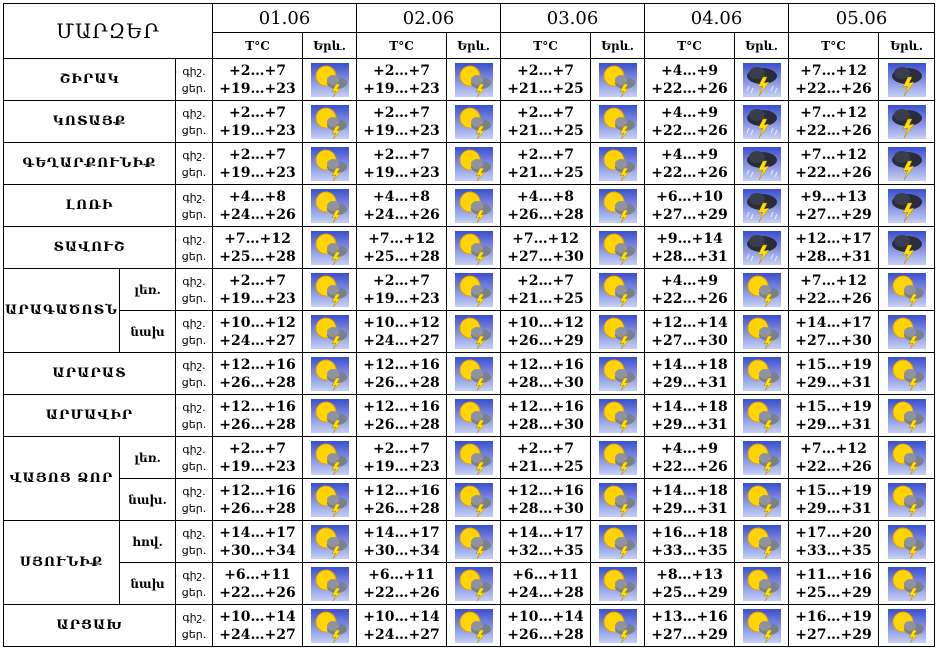 This screenshot has height=650, width=938. I want to click on region-name: ԱՐՑԱԽ, so click(89, 625).